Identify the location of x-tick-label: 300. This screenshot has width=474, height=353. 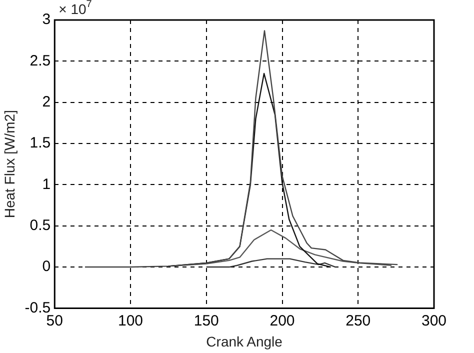
(434, 321).